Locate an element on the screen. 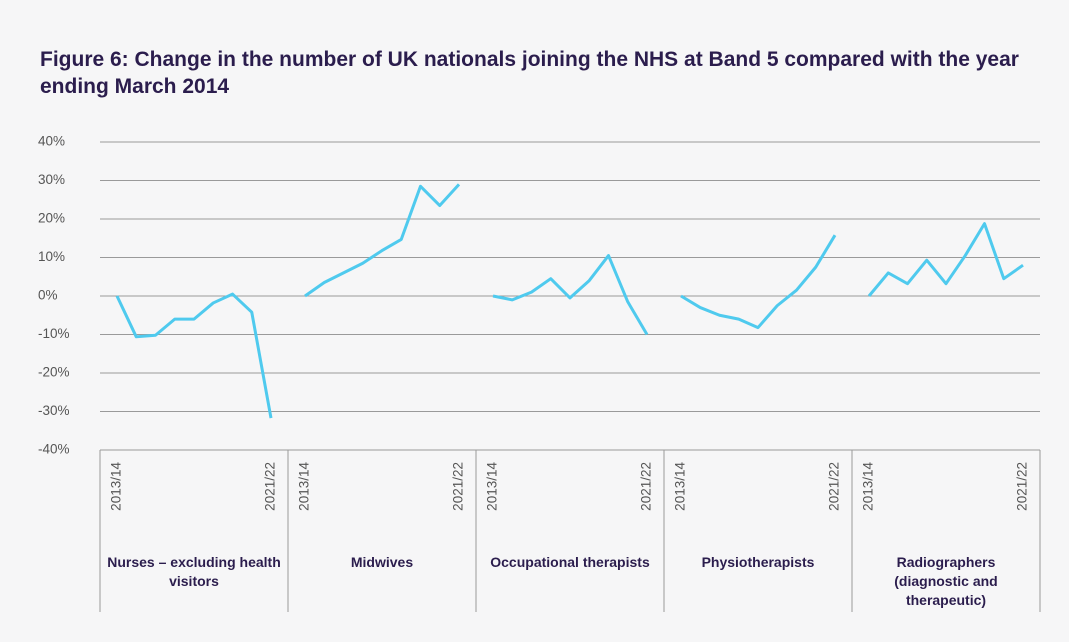 The image size is (1069, 642). group-label: Nurses – excluding health visitors is located at coordinates (194, 571).